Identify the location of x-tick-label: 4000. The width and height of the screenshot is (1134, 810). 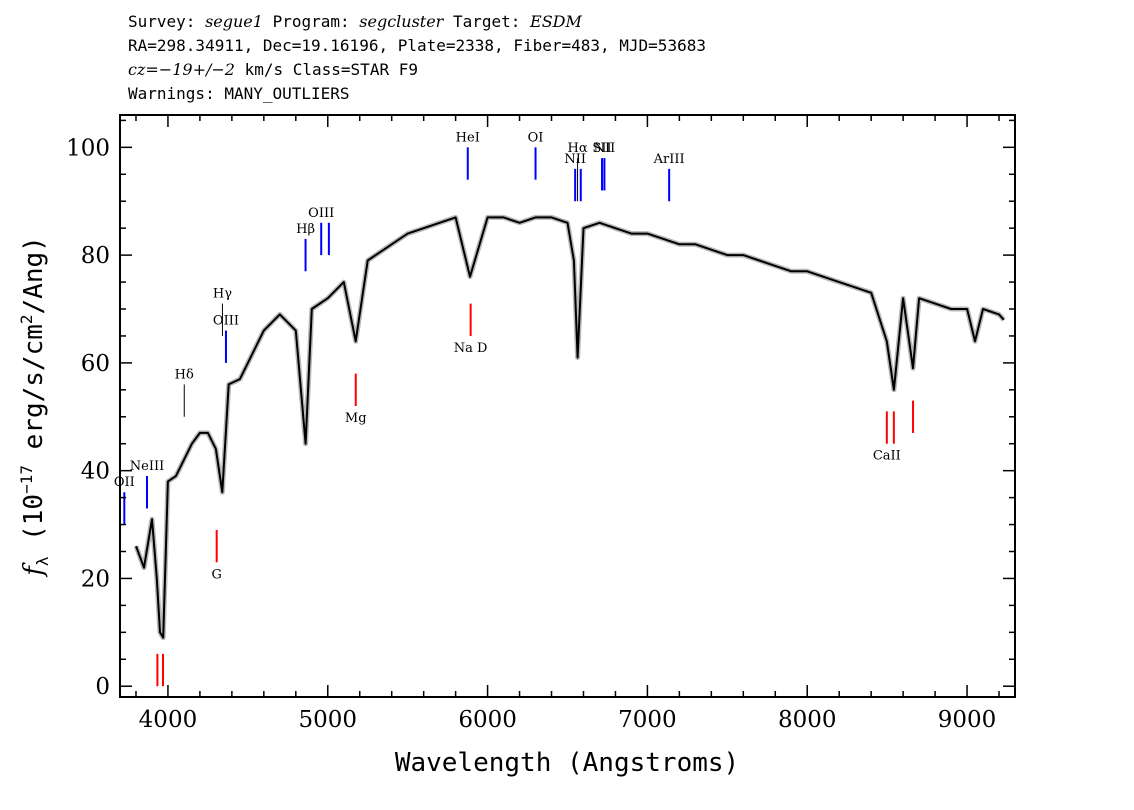
(168, 720).